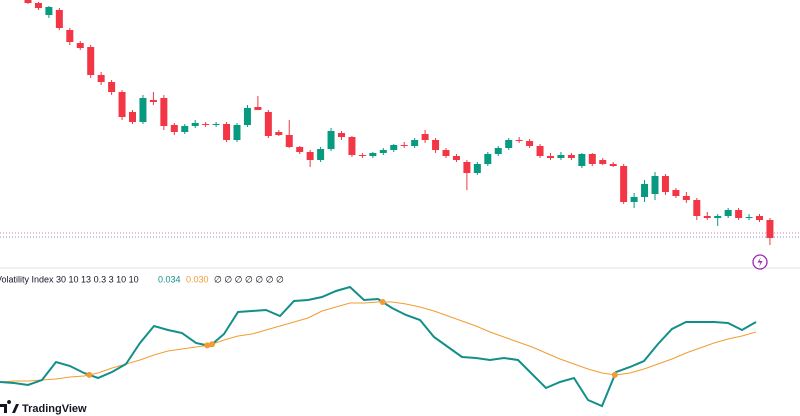 The width and height of the screenshot is (800, 416). Describe the element at coordinates (760, 262) in the screenshot. I see `alert-icon` at that location.